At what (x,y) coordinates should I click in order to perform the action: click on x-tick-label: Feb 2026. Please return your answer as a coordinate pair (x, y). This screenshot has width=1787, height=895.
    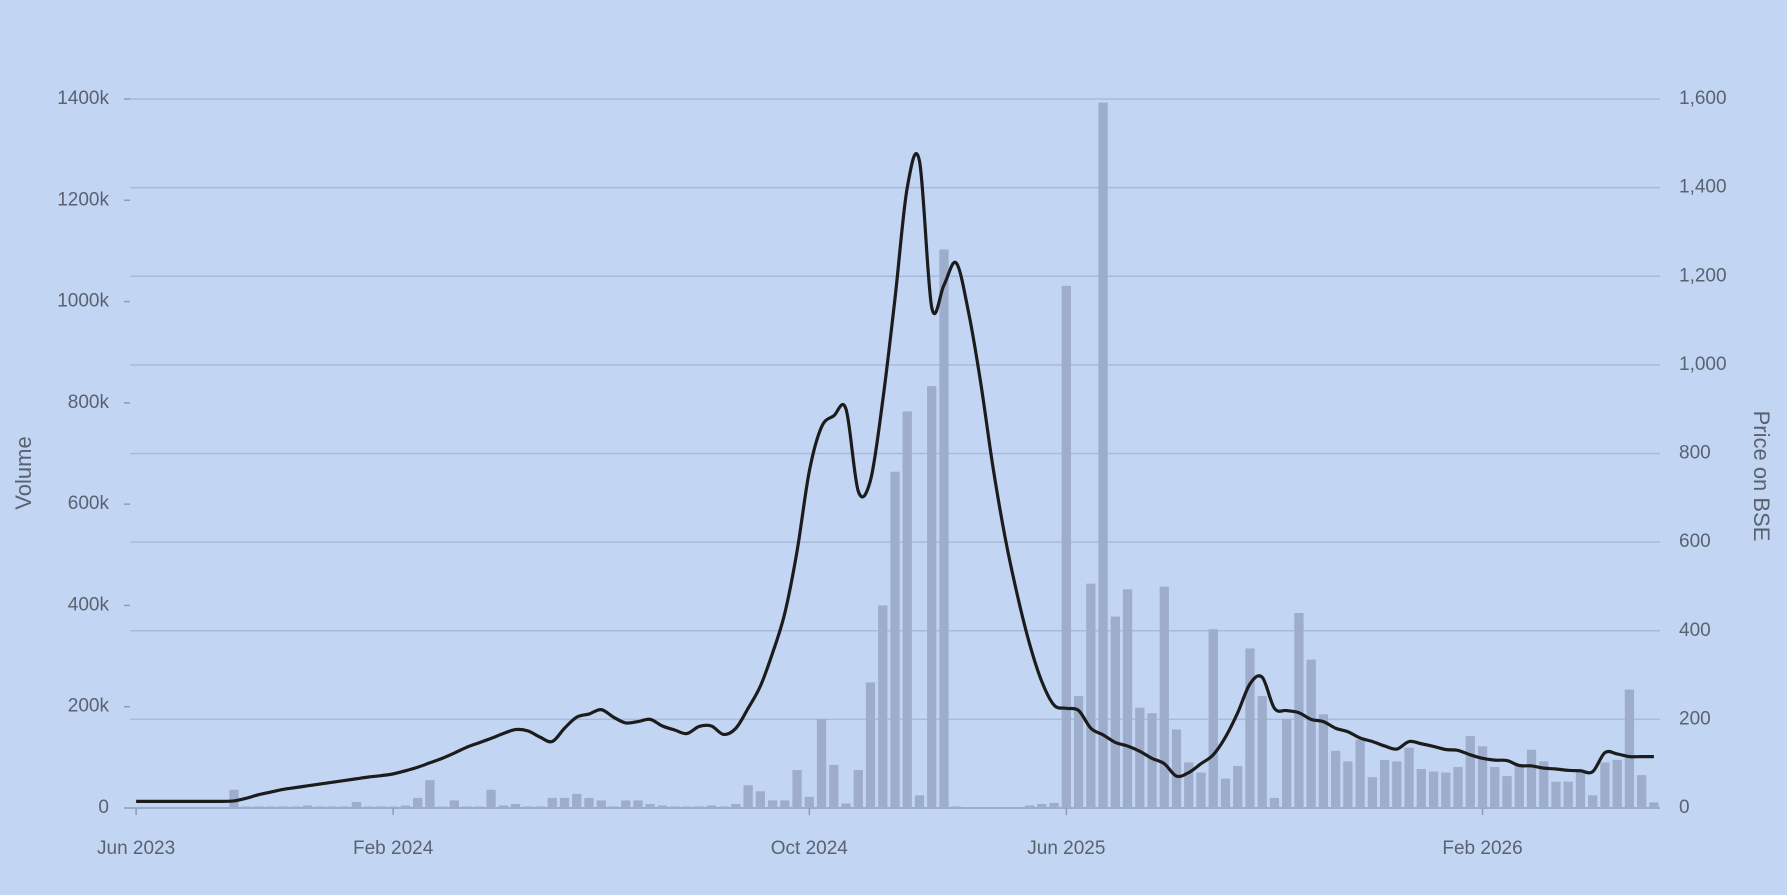
    Looking at the image, I should click on (1482, 848).